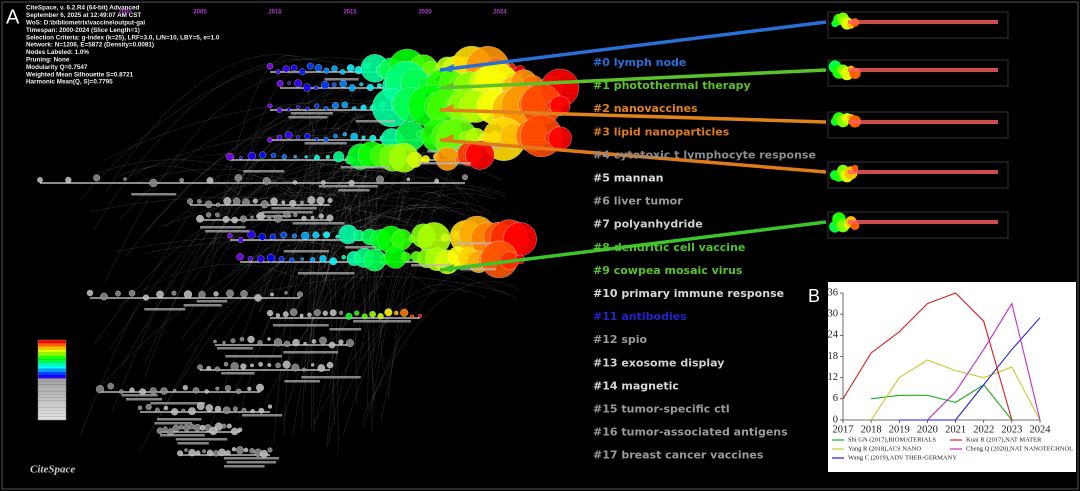 This screenshot has height=491, width=1080. What do you see at coordinates (639, 62) in the screenshot?
I see `cluster-label: #0 lymph node` at bounding box center [639, 62].